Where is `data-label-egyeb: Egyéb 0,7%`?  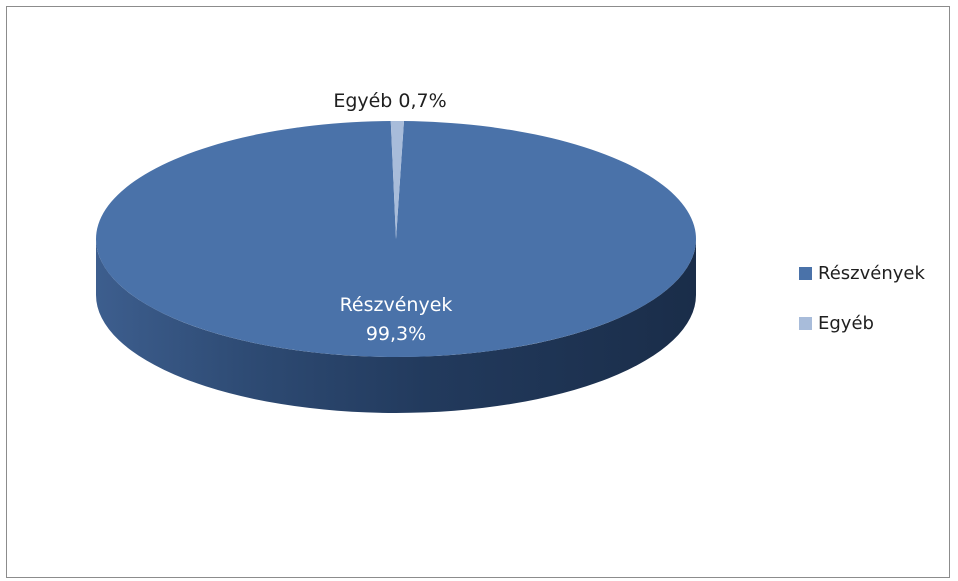
data-label-egyeb: Egyéb 0,7% is located at coordinates (389, 101).